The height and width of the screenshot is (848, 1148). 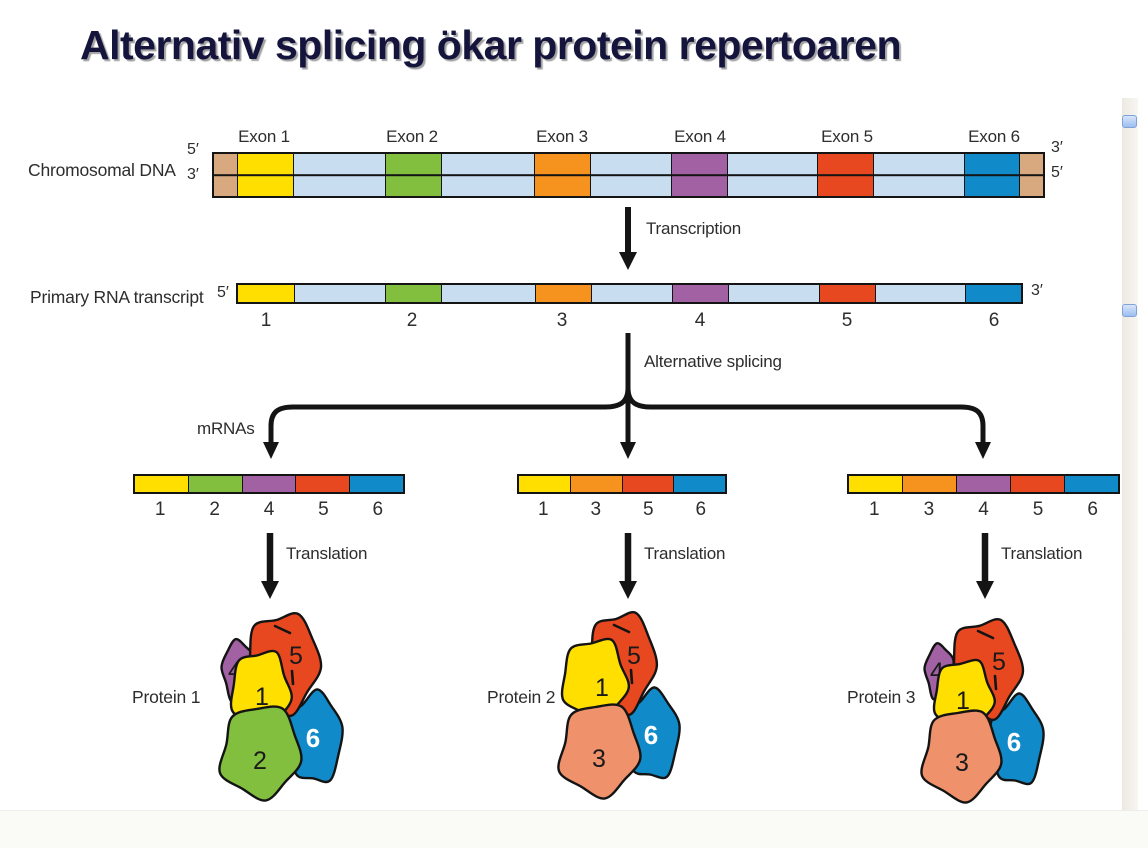 What do you see at coordinates (1092, 509) in the screenshot?
I see `mrna3-num: 6` at bounding box center [1092, 509].